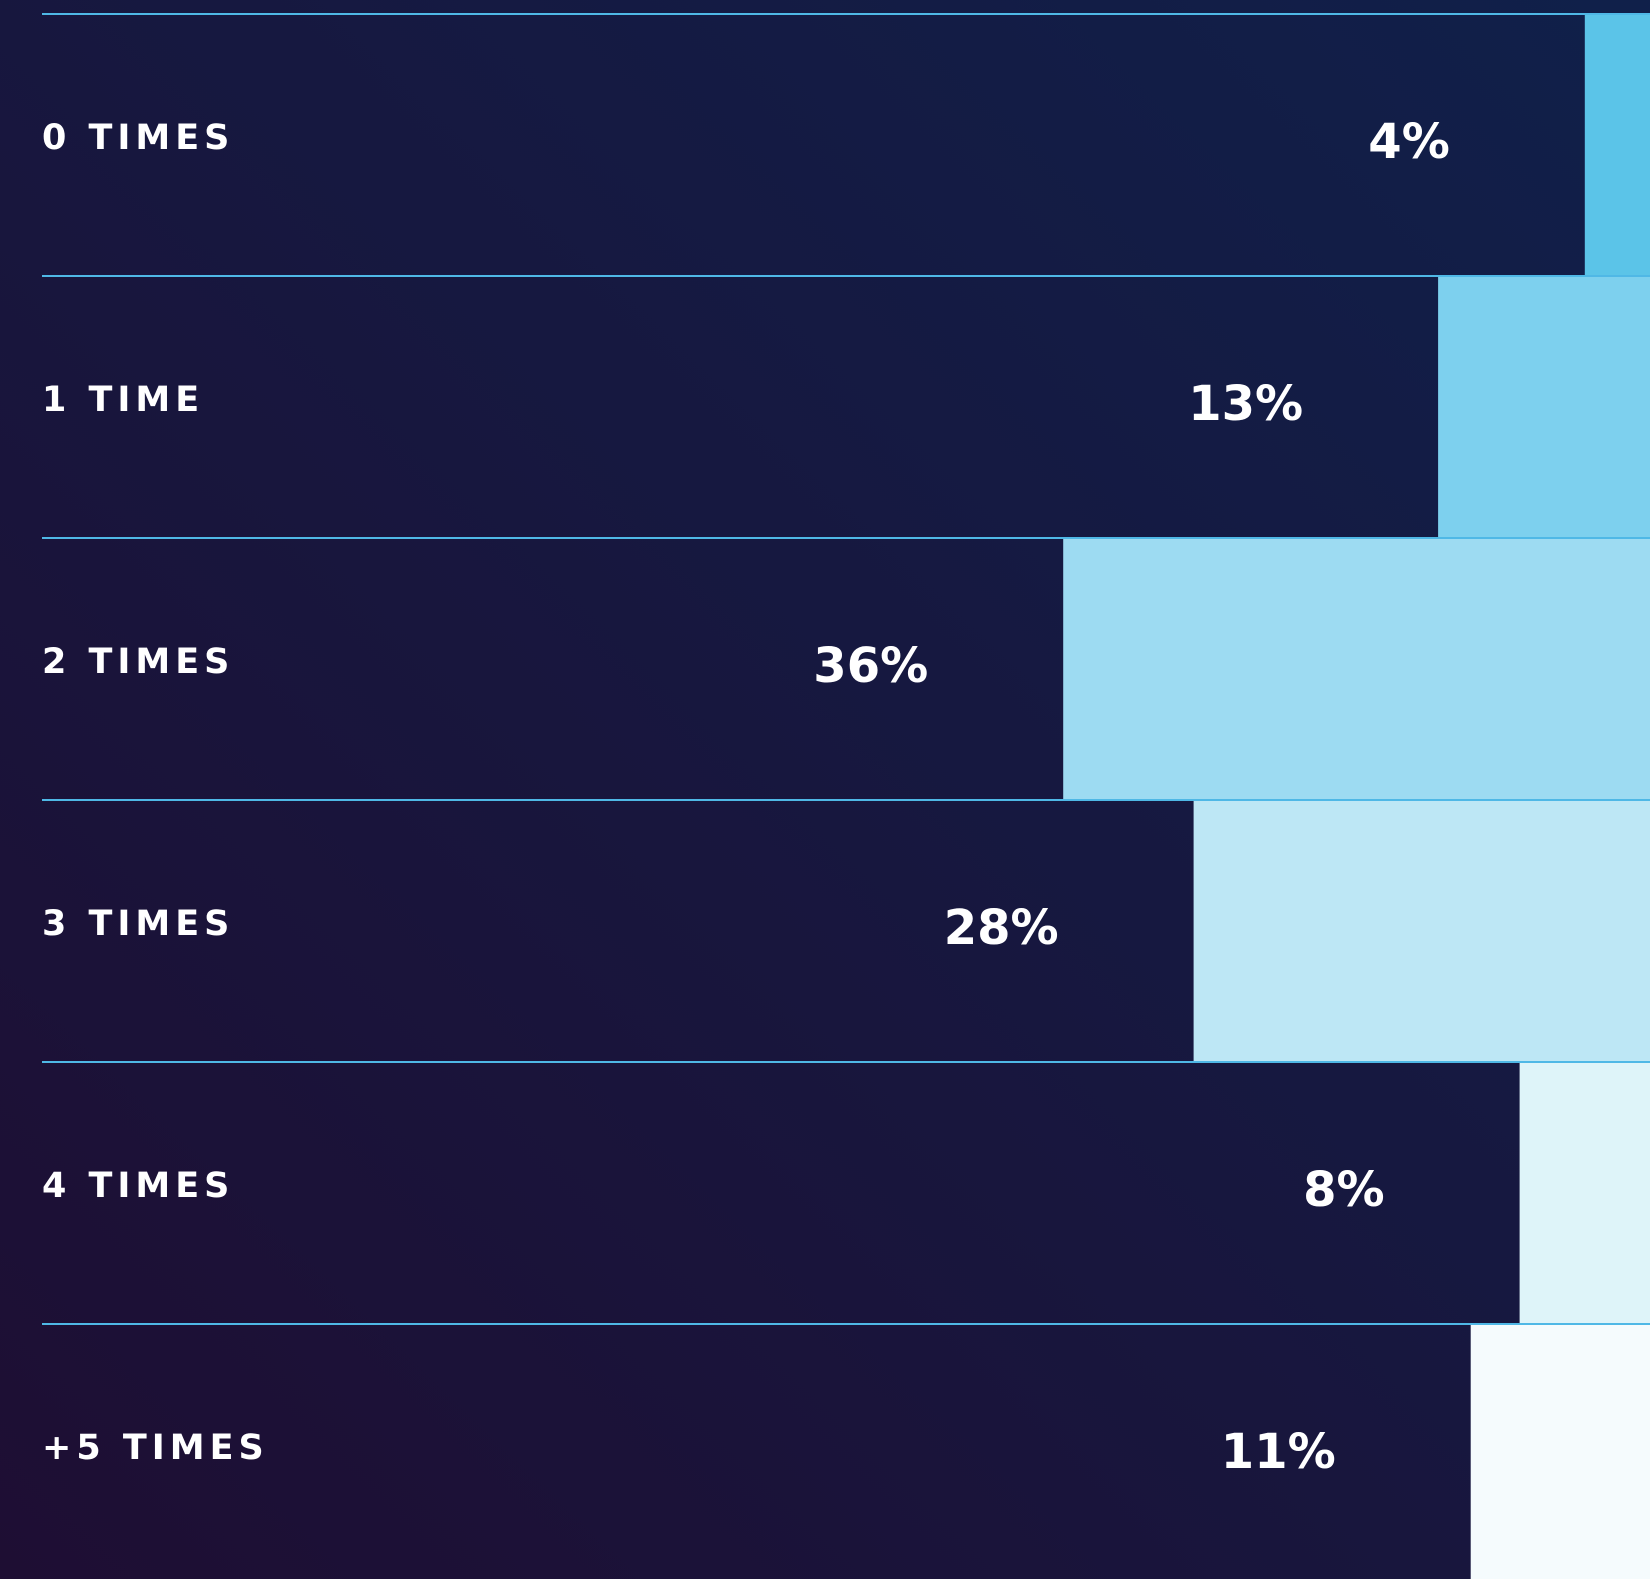 This screenshot has width=1650, height=1579. What do you see at coordinates (1409, 142) in the screenshot?
I see `value-label: 4%` at bounding box center [1409, 142].